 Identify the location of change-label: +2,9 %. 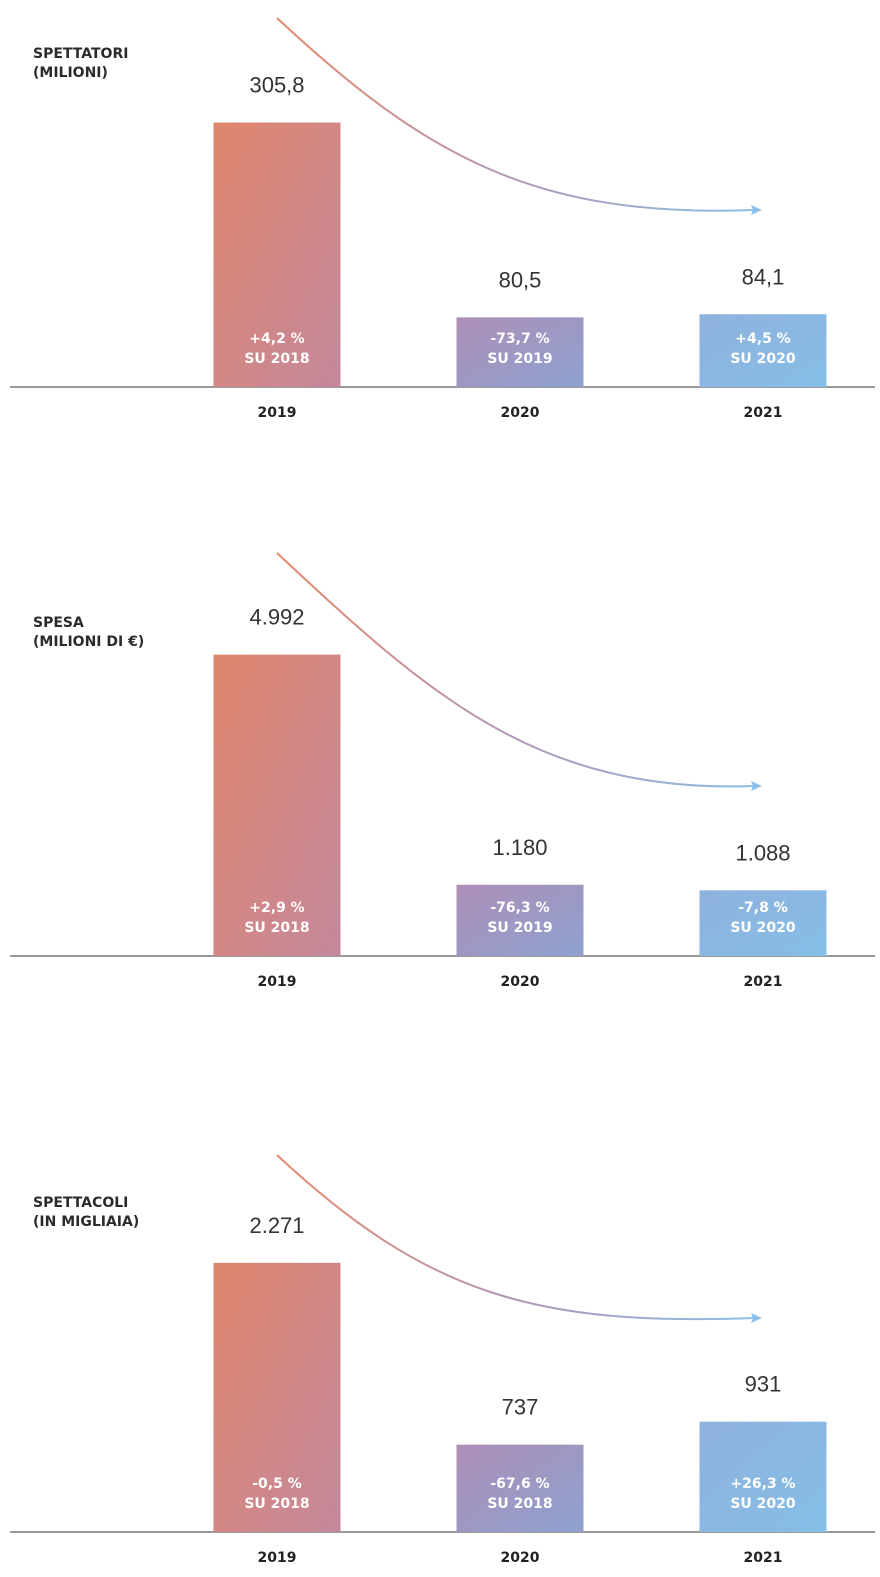
(276, 908).